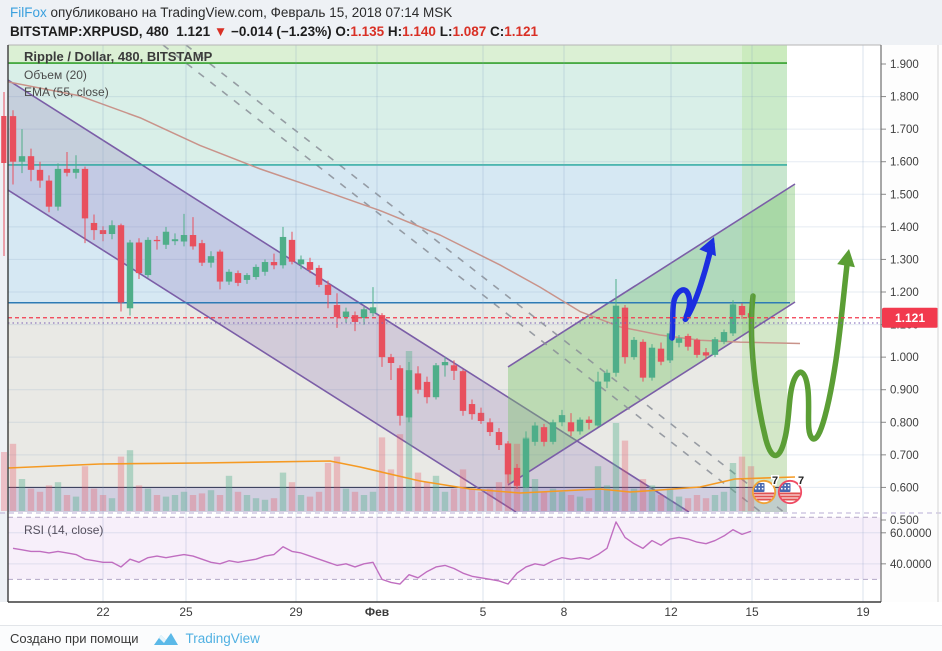 Image resolution: width=942 pixels, height=651 pixels. Describe the element at coordinates (904, 488) in the screenshot. I see `price-axis-label: 0.600` at that location.